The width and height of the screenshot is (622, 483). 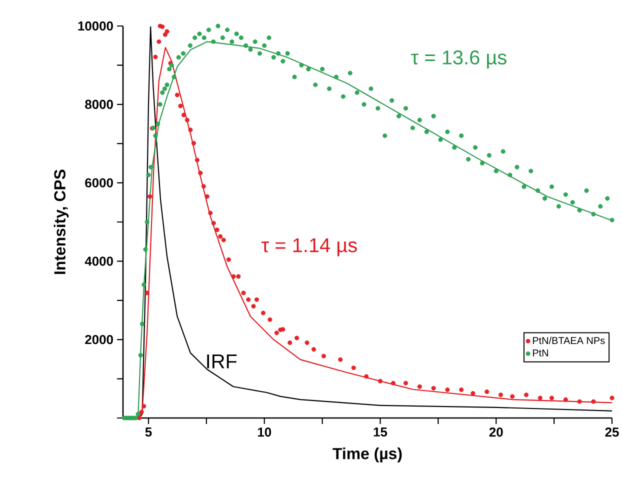 What do you see at coordinates (95, 26) in the screenshot?
I see `y-tick-label: 10000` at bounding box center [95, 26].